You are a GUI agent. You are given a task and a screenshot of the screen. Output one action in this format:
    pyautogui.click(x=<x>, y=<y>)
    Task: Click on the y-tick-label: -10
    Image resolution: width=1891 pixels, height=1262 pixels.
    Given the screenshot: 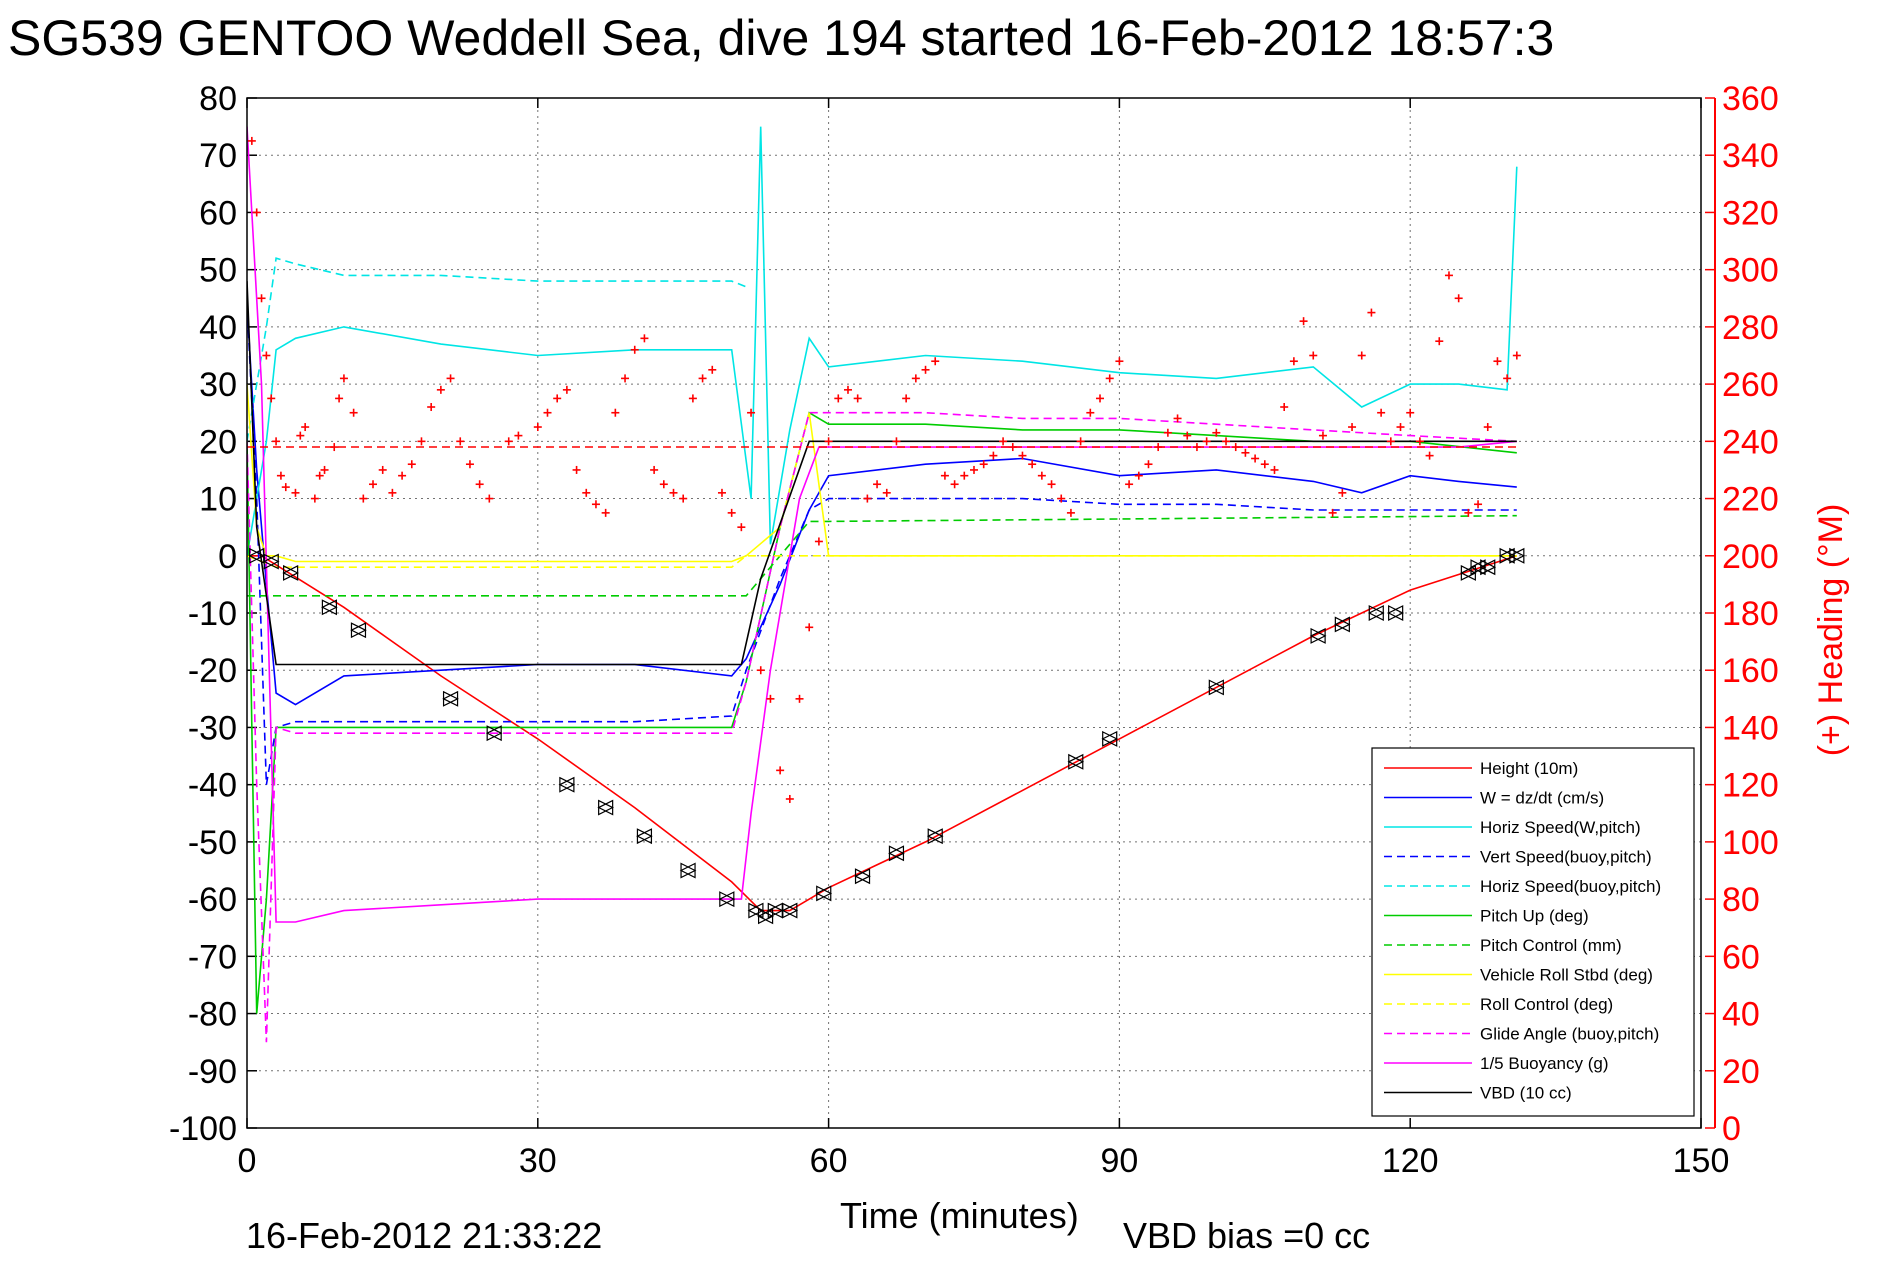 What is the action you would take?
    pyautogui.click(x=212, y=614)
    